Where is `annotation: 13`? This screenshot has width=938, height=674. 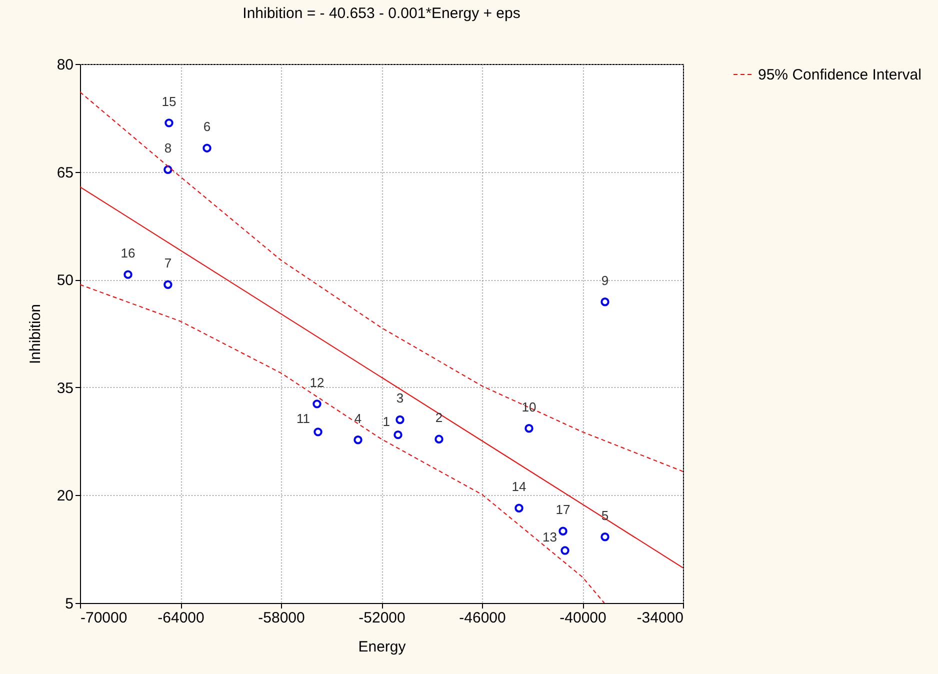 annotation: 13 is located at coordinates (549, 537).